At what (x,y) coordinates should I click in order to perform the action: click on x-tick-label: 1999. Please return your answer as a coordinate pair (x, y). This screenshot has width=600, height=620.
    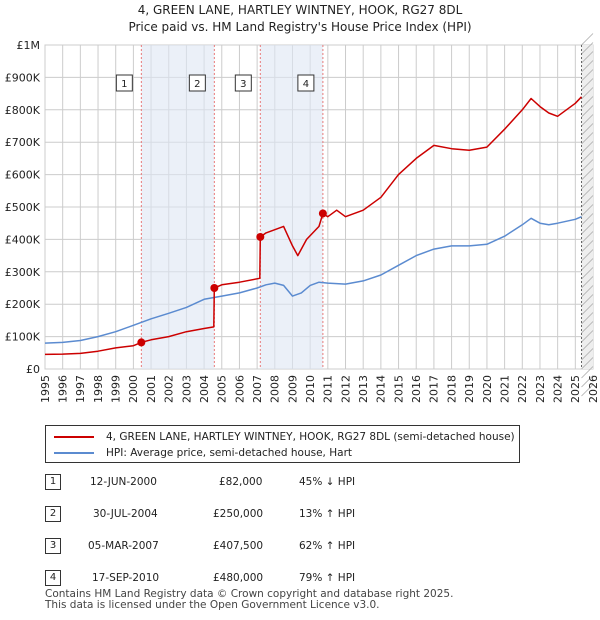
    Looking at the image, I should click on (116, 389).